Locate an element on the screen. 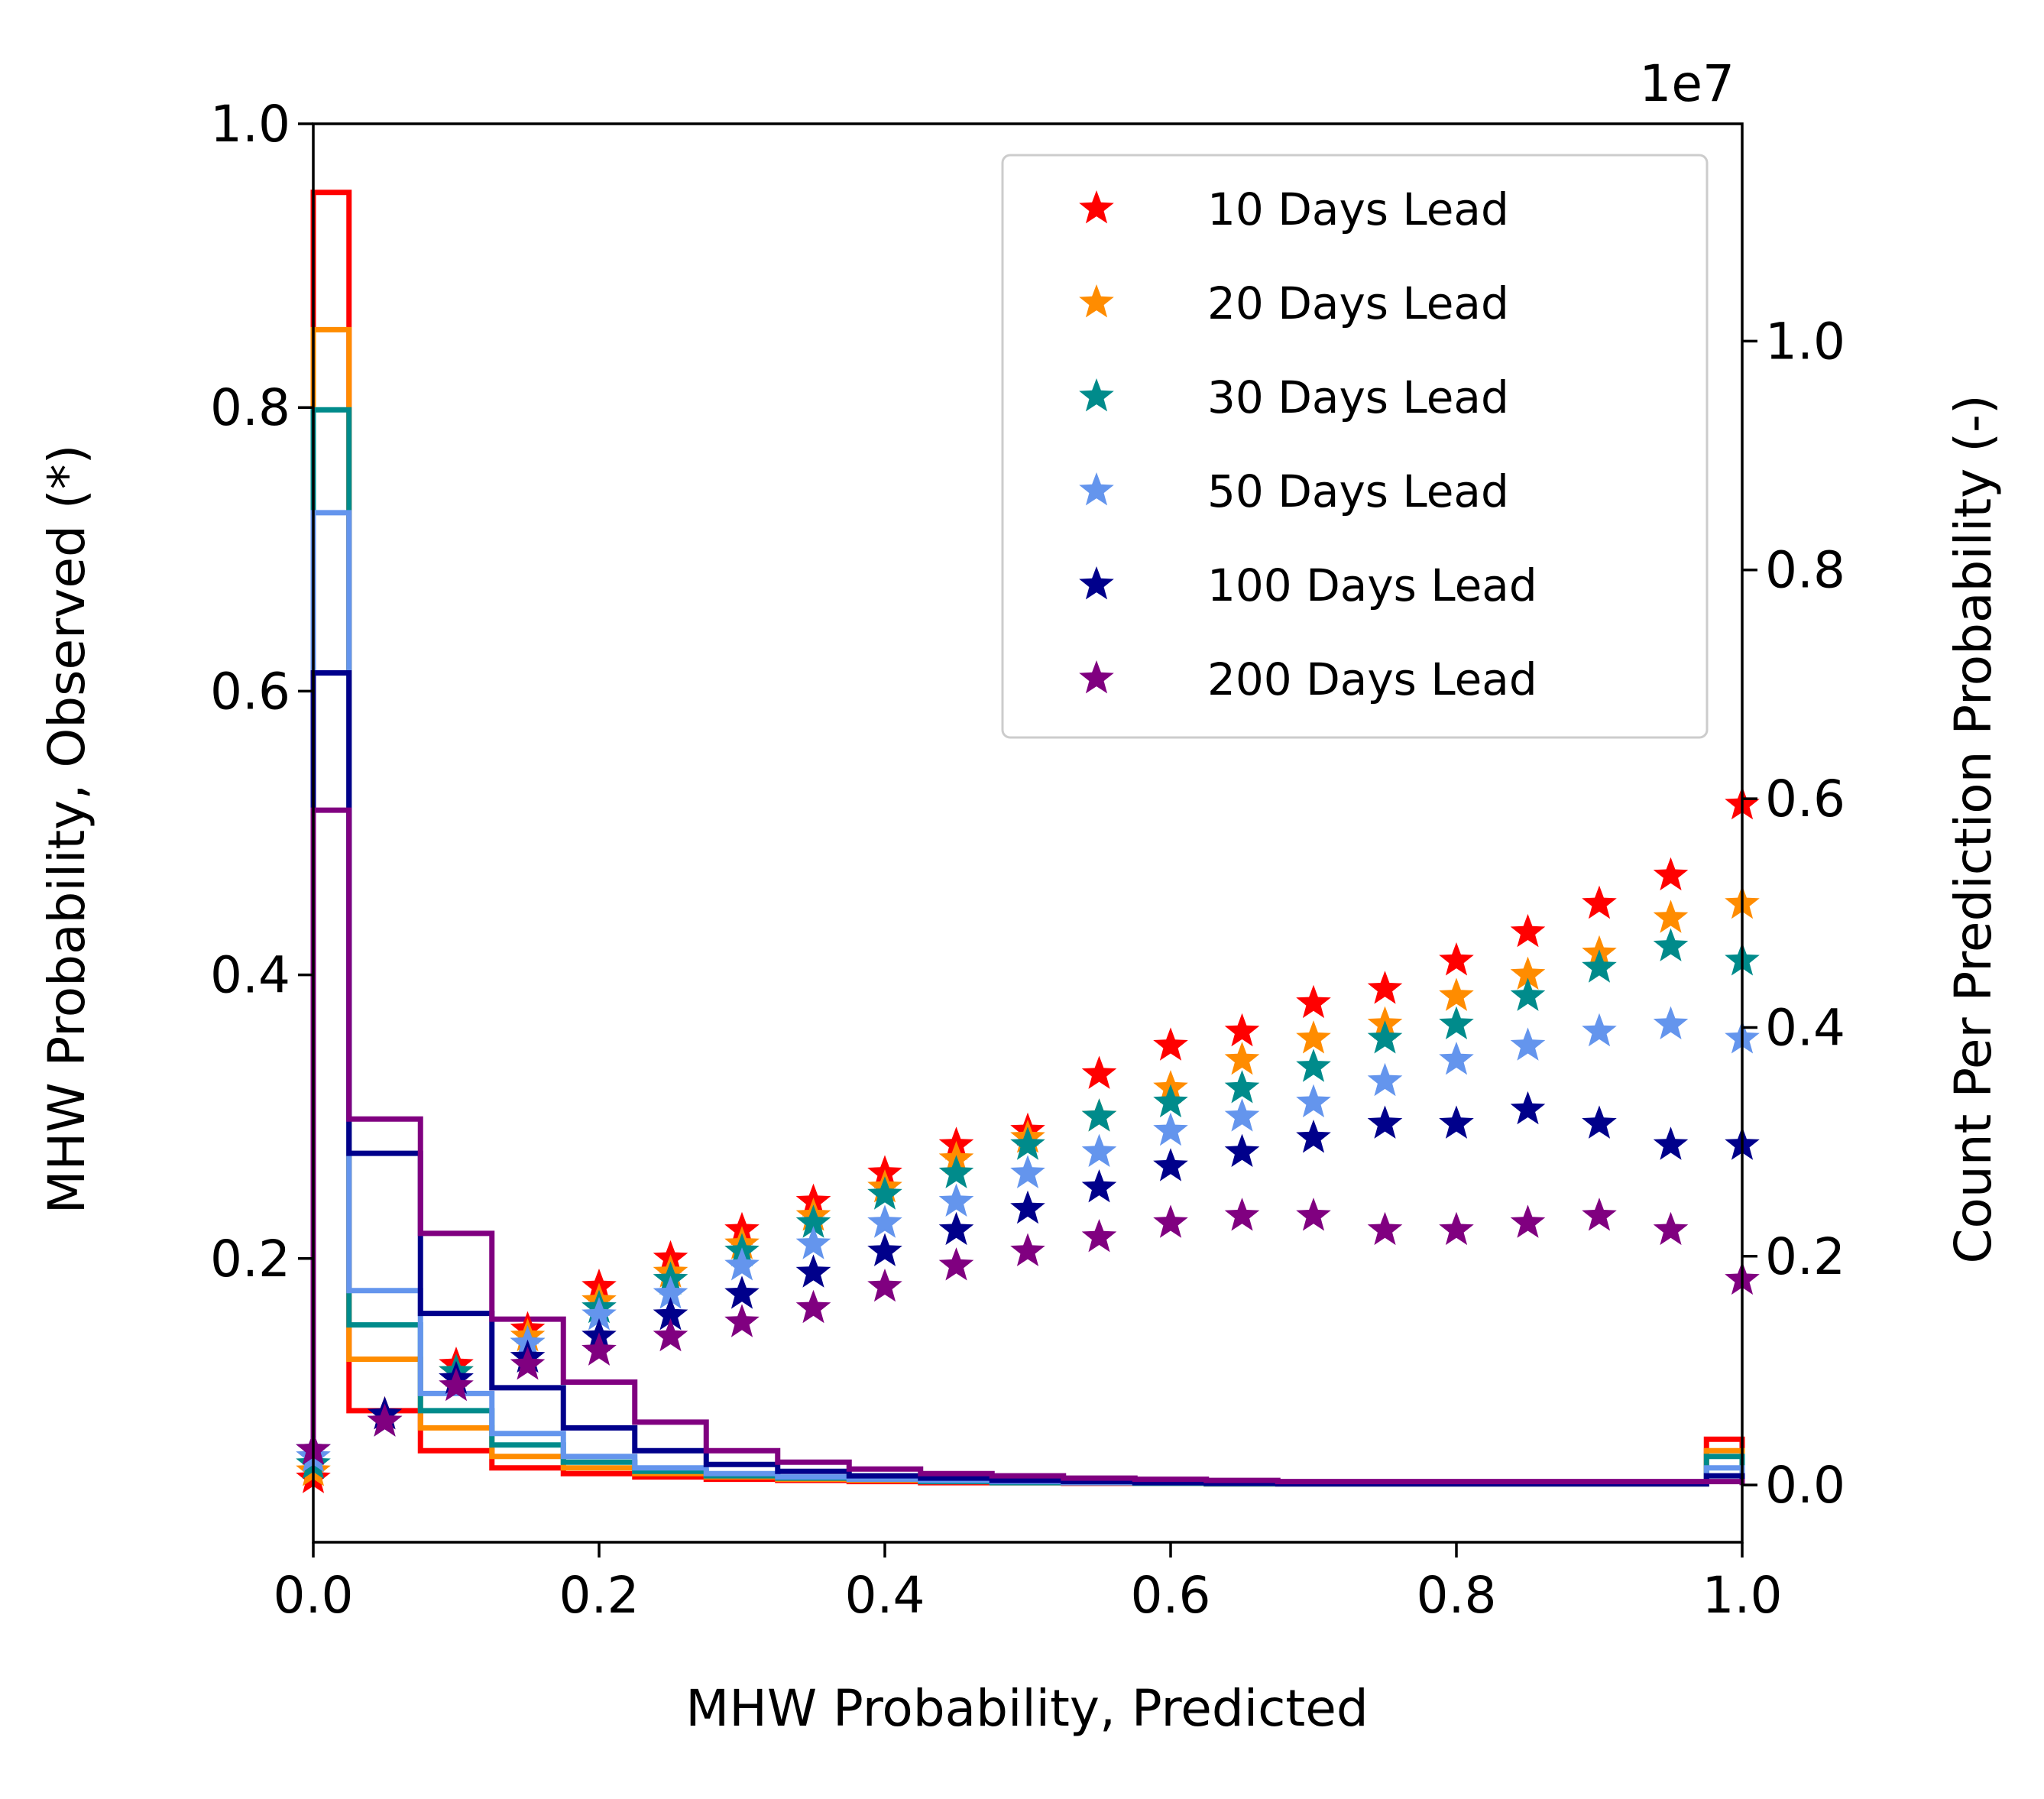 Image resolution: width=2044 pixels, height=1799 pixels. y-axis-label-right: Count Per Prediction Probability (-) is located at coordinates (1973, 828).